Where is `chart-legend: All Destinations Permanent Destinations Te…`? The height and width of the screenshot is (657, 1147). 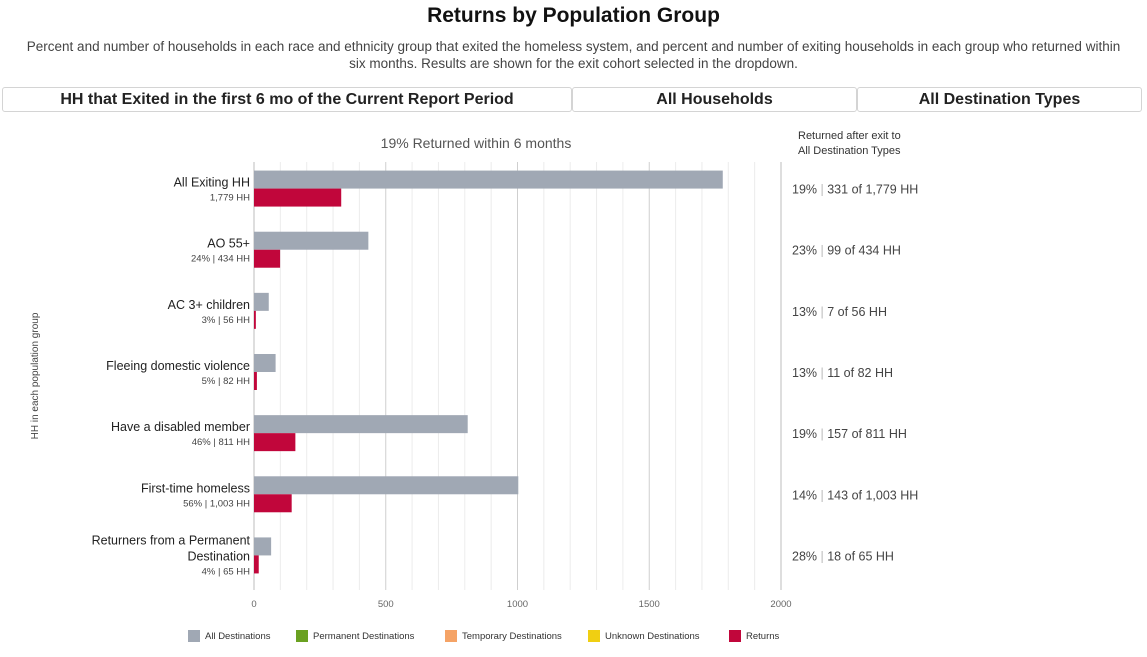 chart-legend: All Destinations Permanent Destinations Te… is located at coordinates (488, 636).